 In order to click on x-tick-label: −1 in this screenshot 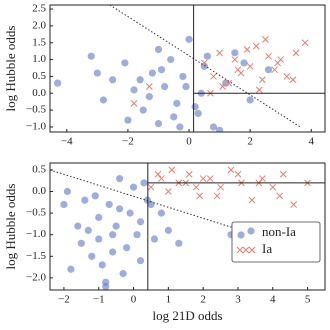, I will do `click(99, 300)`.